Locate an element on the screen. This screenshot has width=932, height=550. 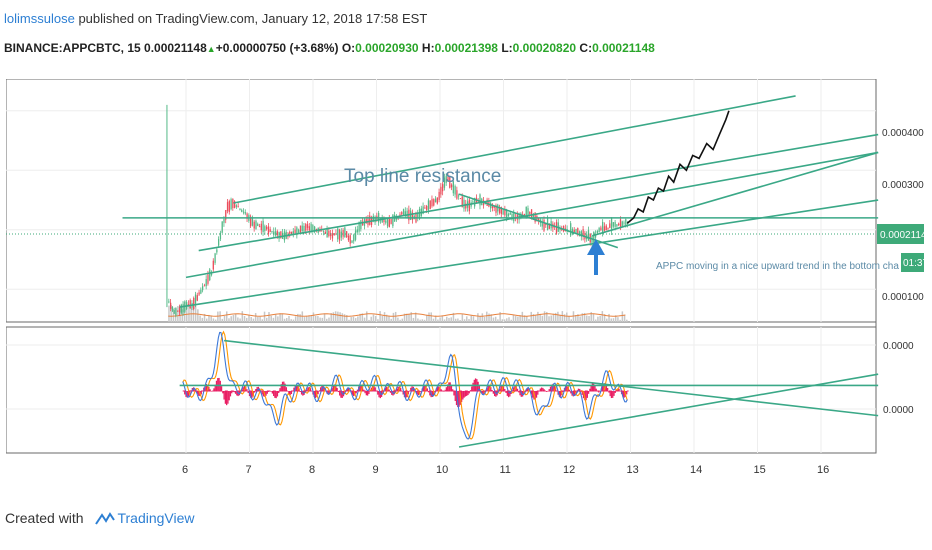
time-tick-15: 15 is located at coordinates (760, 470).